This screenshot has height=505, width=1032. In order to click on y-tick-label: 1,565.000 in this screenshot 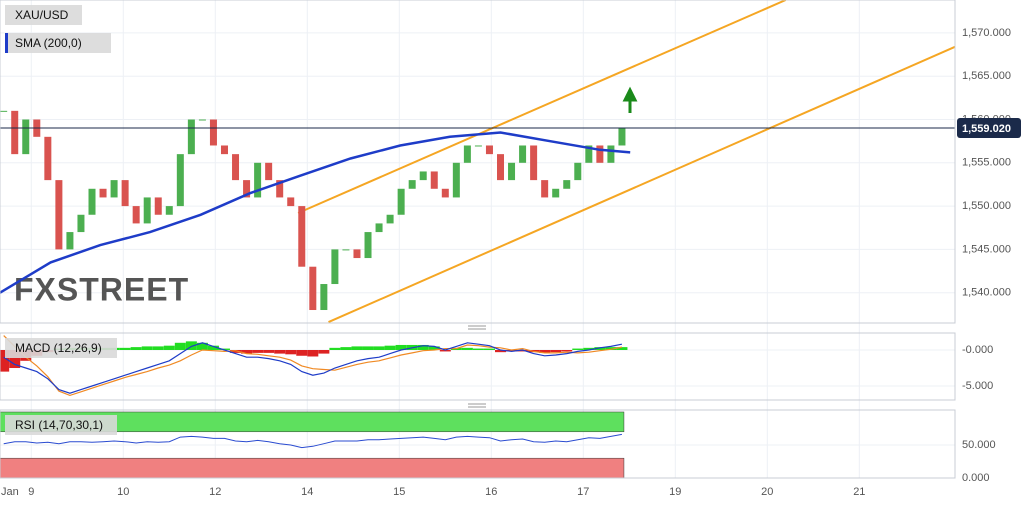, I will do `click(986, 76)`.